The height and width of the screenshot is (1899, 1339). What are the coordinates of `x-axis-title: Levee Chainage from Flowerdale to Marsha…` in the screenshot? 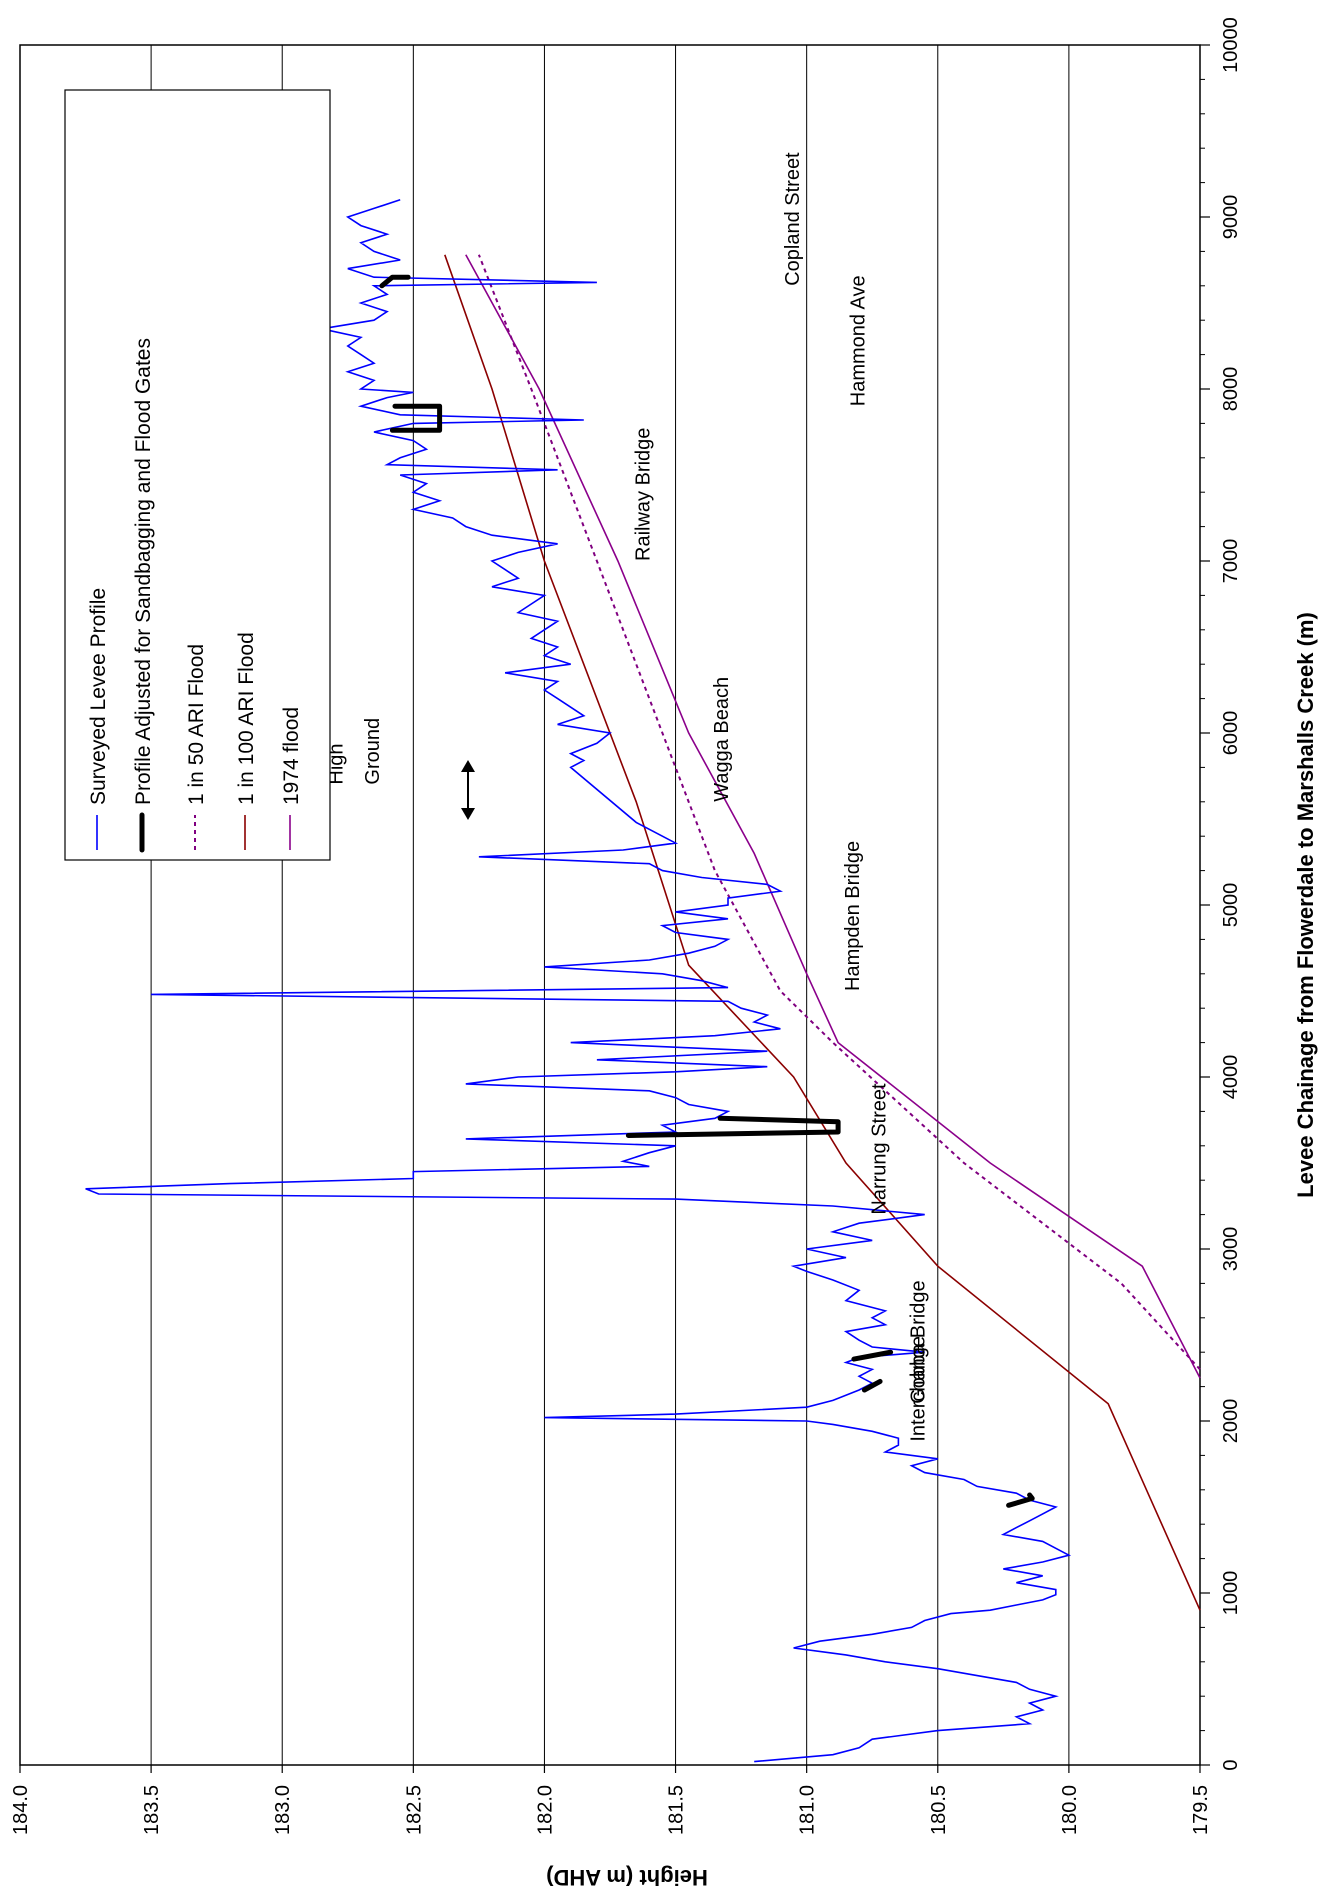 It's located at (1305, 905).